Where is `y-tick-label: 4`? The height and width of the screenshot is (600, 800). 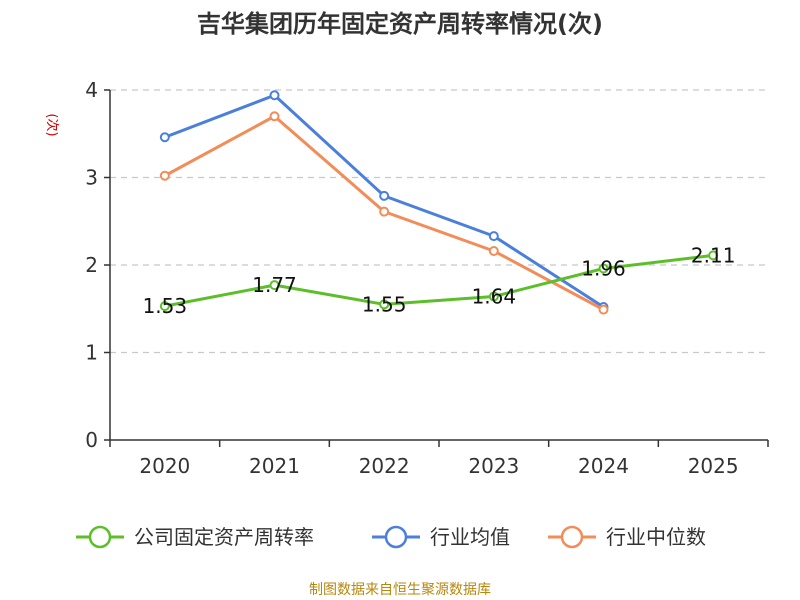
y-tick-label: 4 is located at coordinates (91, 90).